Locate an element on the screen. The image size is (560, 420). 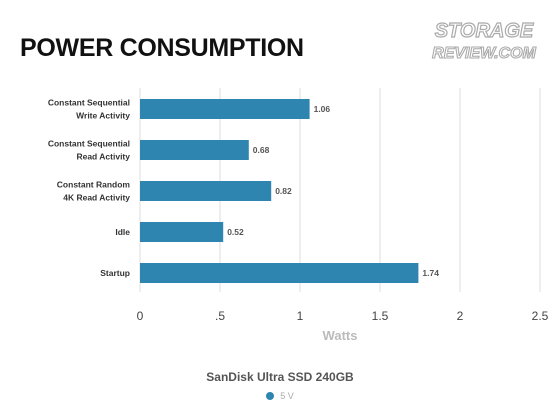
page-title: POWER CONSUMPTION is located at coordinates (162, 48).